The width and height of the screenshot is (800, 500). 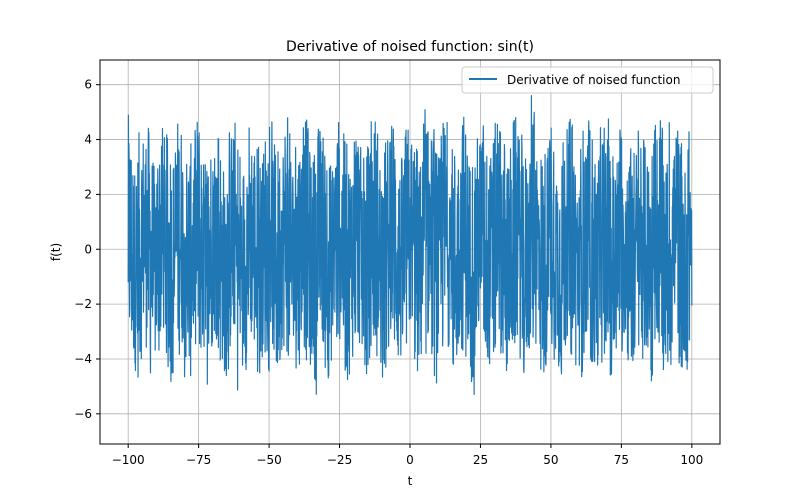 I want to click on legend: Derivative of noised function, so click(x=587, y=80).